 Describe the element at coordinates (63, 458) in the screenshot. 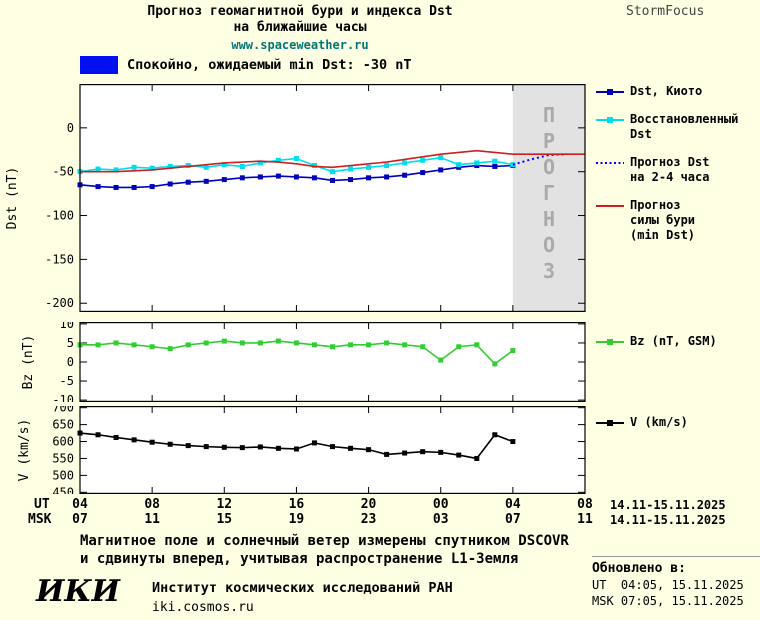

I see `y-tick-label: 550` at that location.